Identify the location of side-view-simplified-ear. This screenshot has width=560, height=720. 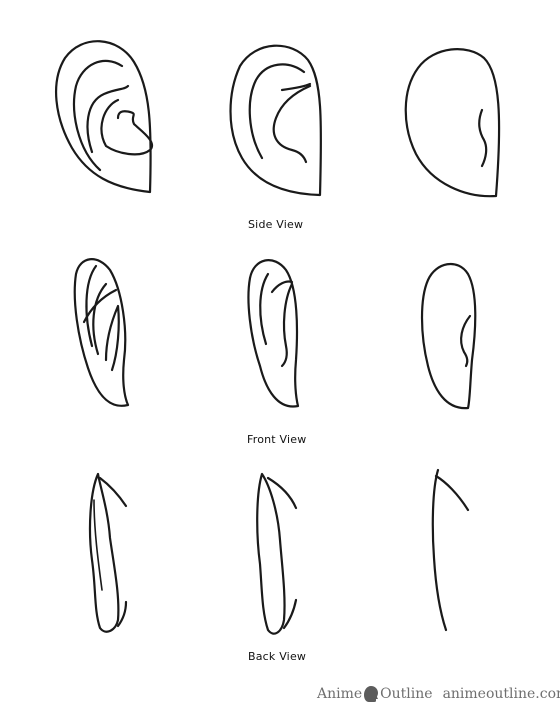
(276, 120).